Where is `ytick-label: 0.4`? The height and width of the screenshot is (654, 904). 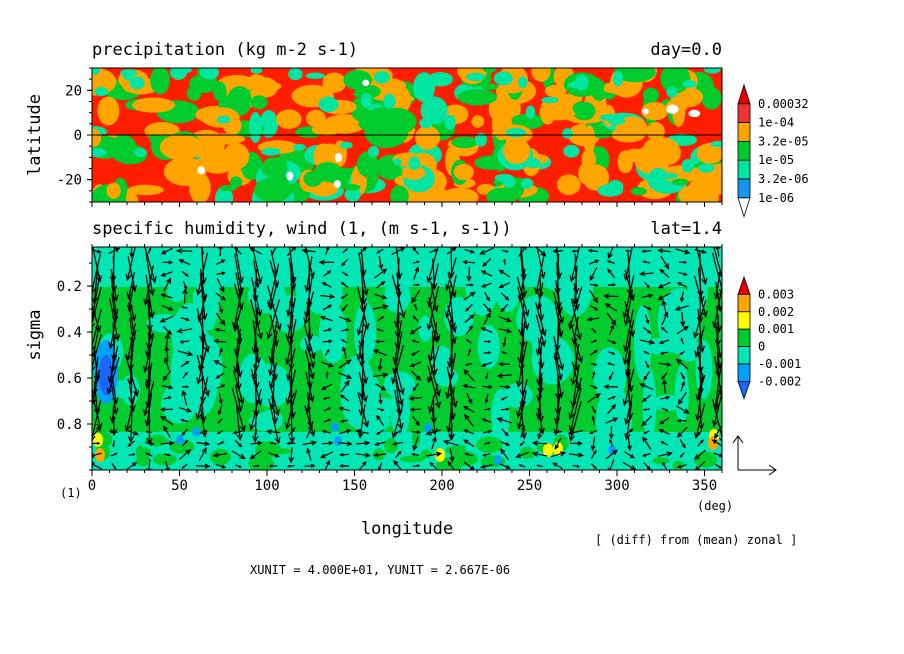
ytick-label: 0.4 is located at coordinates (69, 333).